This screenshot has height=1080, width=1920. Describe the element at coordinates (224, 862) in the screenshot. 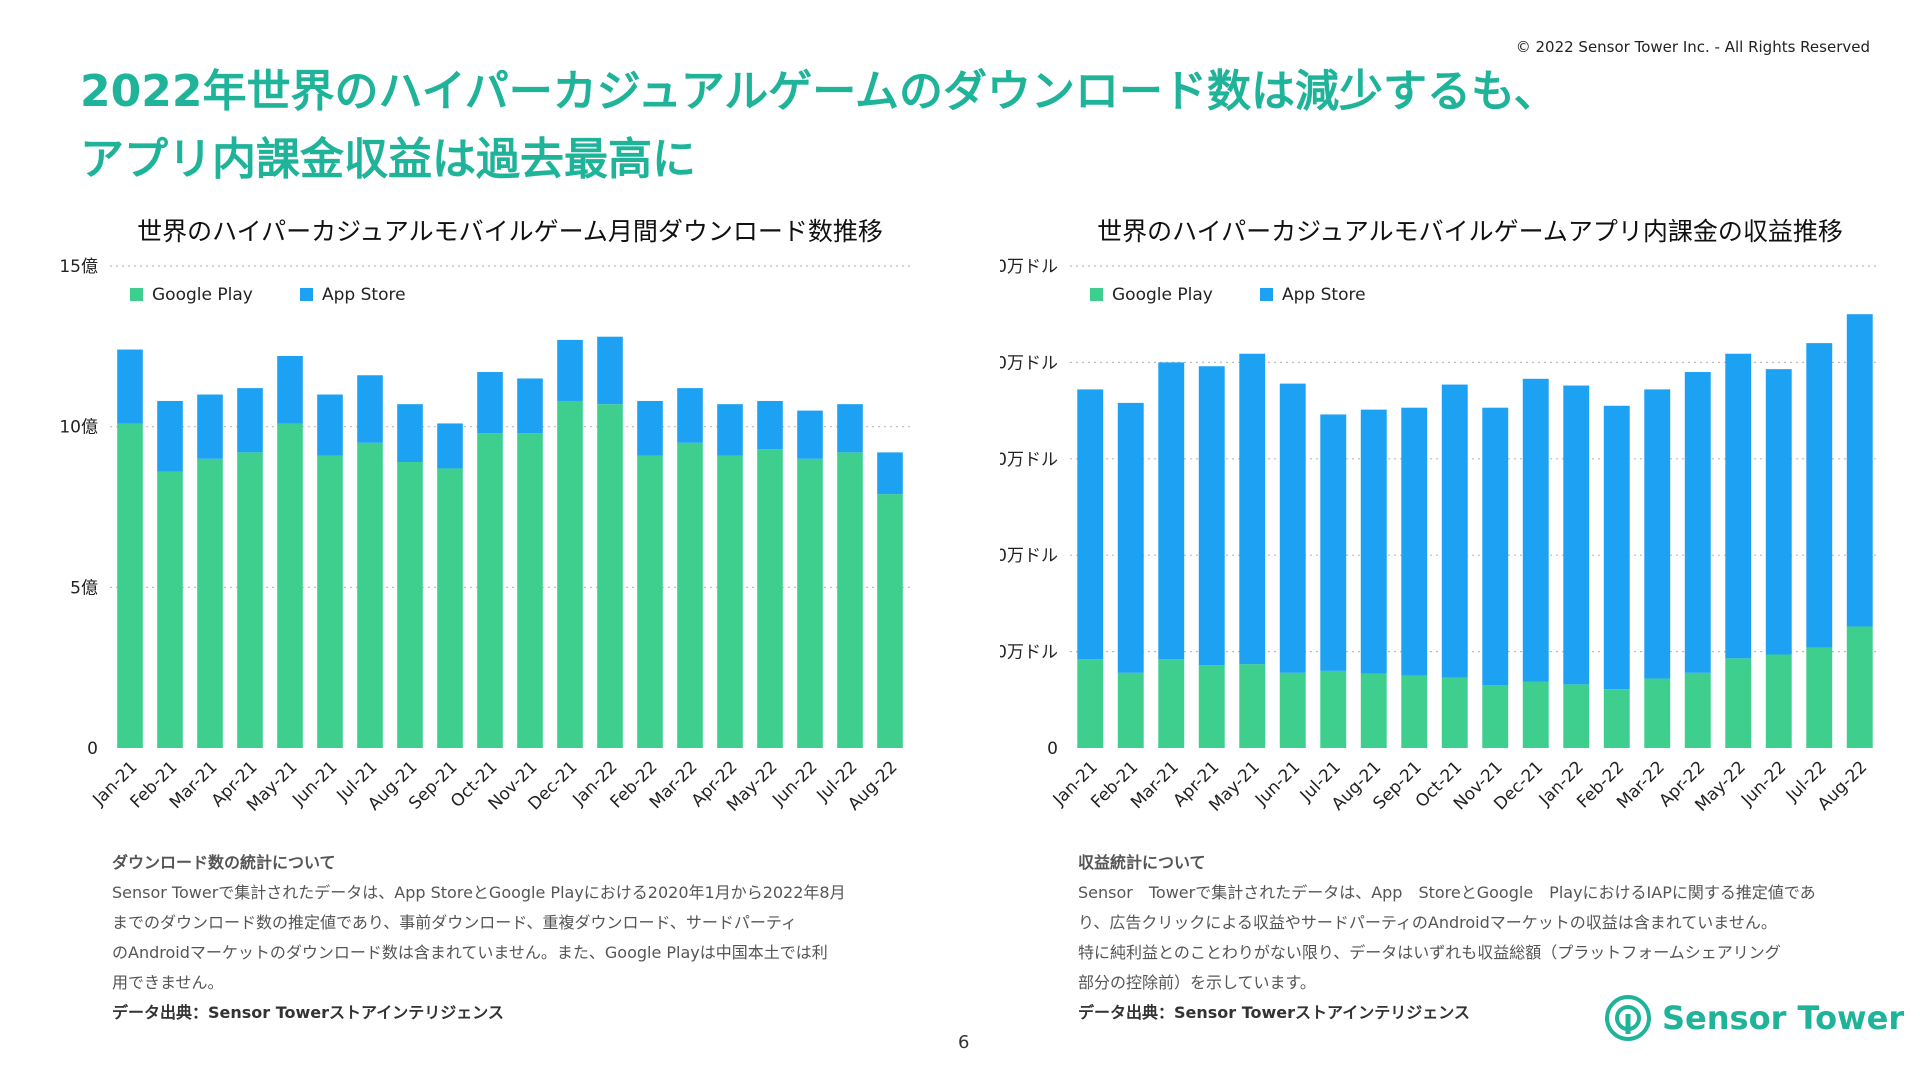

I see `note-heading: ダウンロード数の統計について` at that location.